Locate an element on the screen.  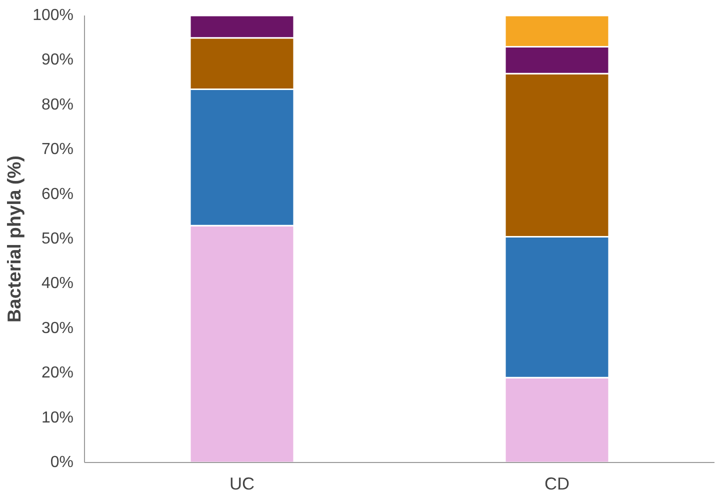
y-axis-title: Bacterial phyla (%) is located at coordinates (14, 239).